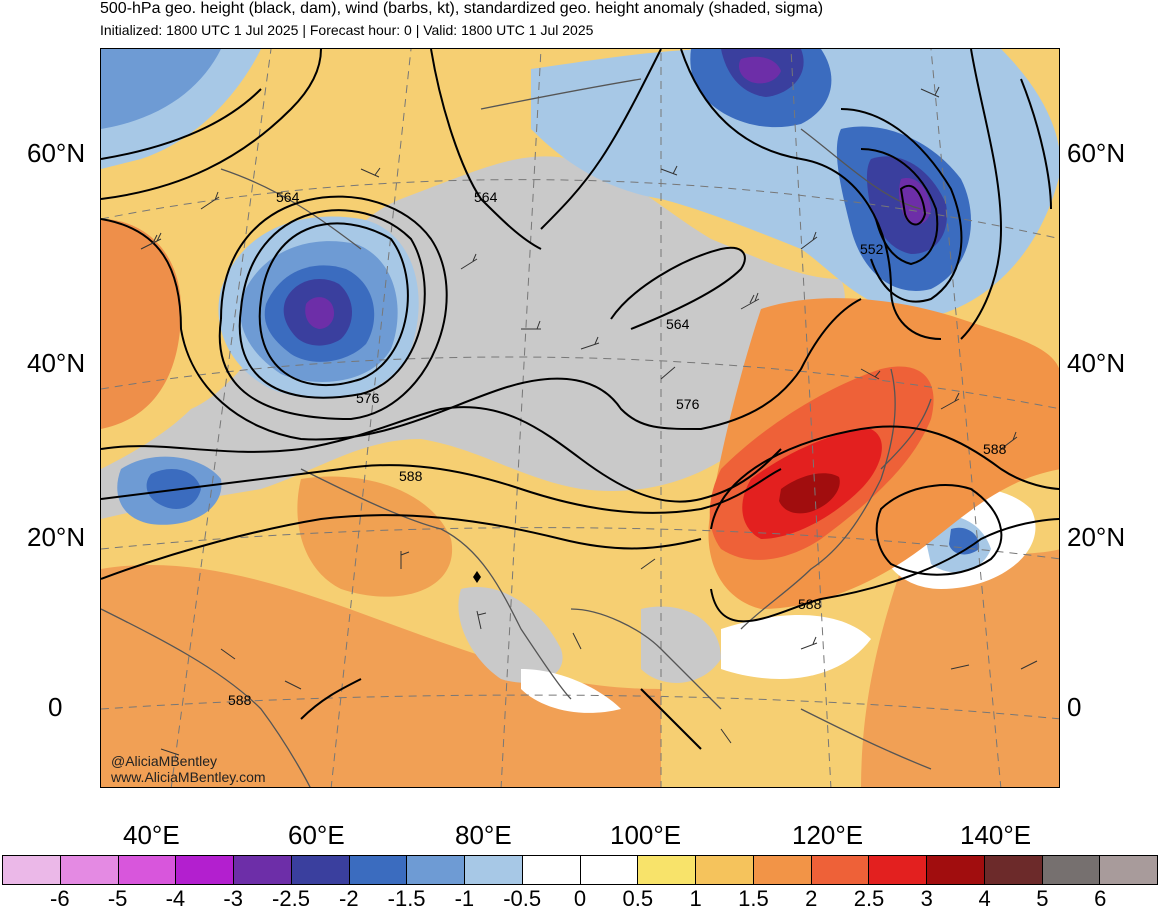 This screenshot has height=914, width=1160. I want to click on lat-label-left: 40°N, so click(56, 363).